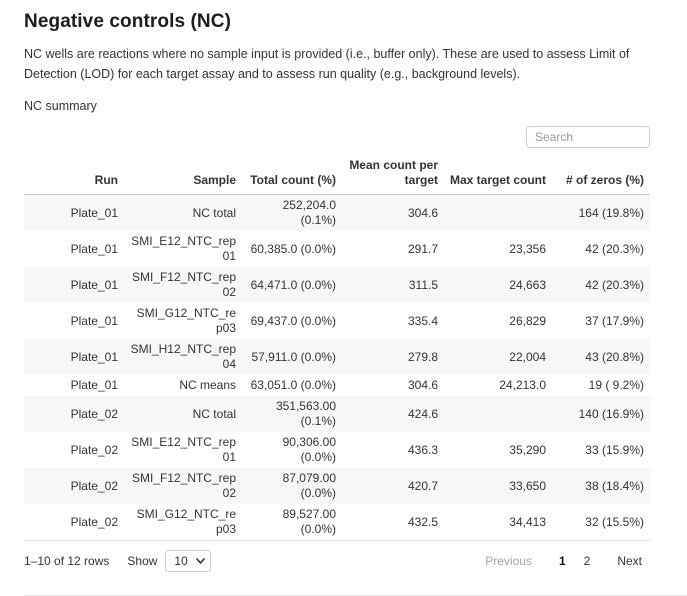 This screenshot has height=596, width=687. What do you see at coordinates (629, 561) in the screenshot?
I see `next-page-button: Next` at bounding box center [629, 561].